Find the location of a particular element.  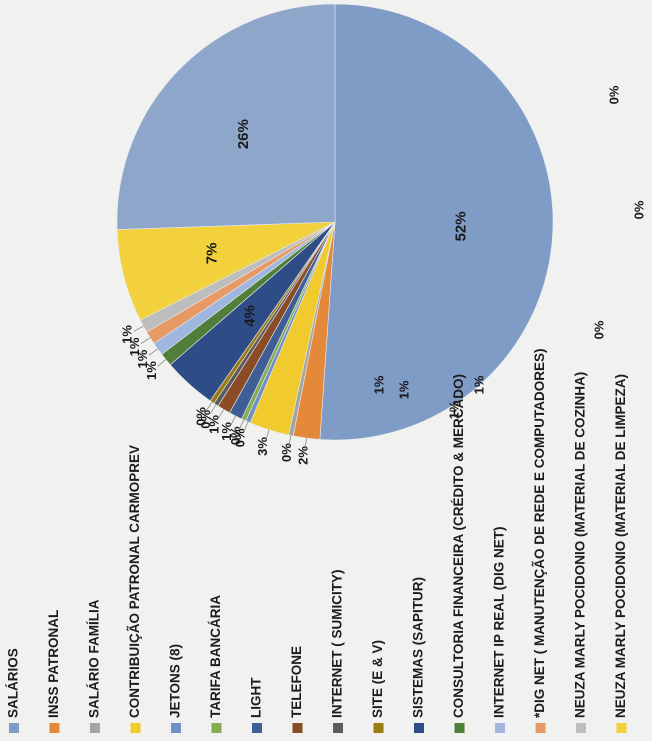

legend-label-1: INSS PATRONAL is located at coordinates (53, 664).